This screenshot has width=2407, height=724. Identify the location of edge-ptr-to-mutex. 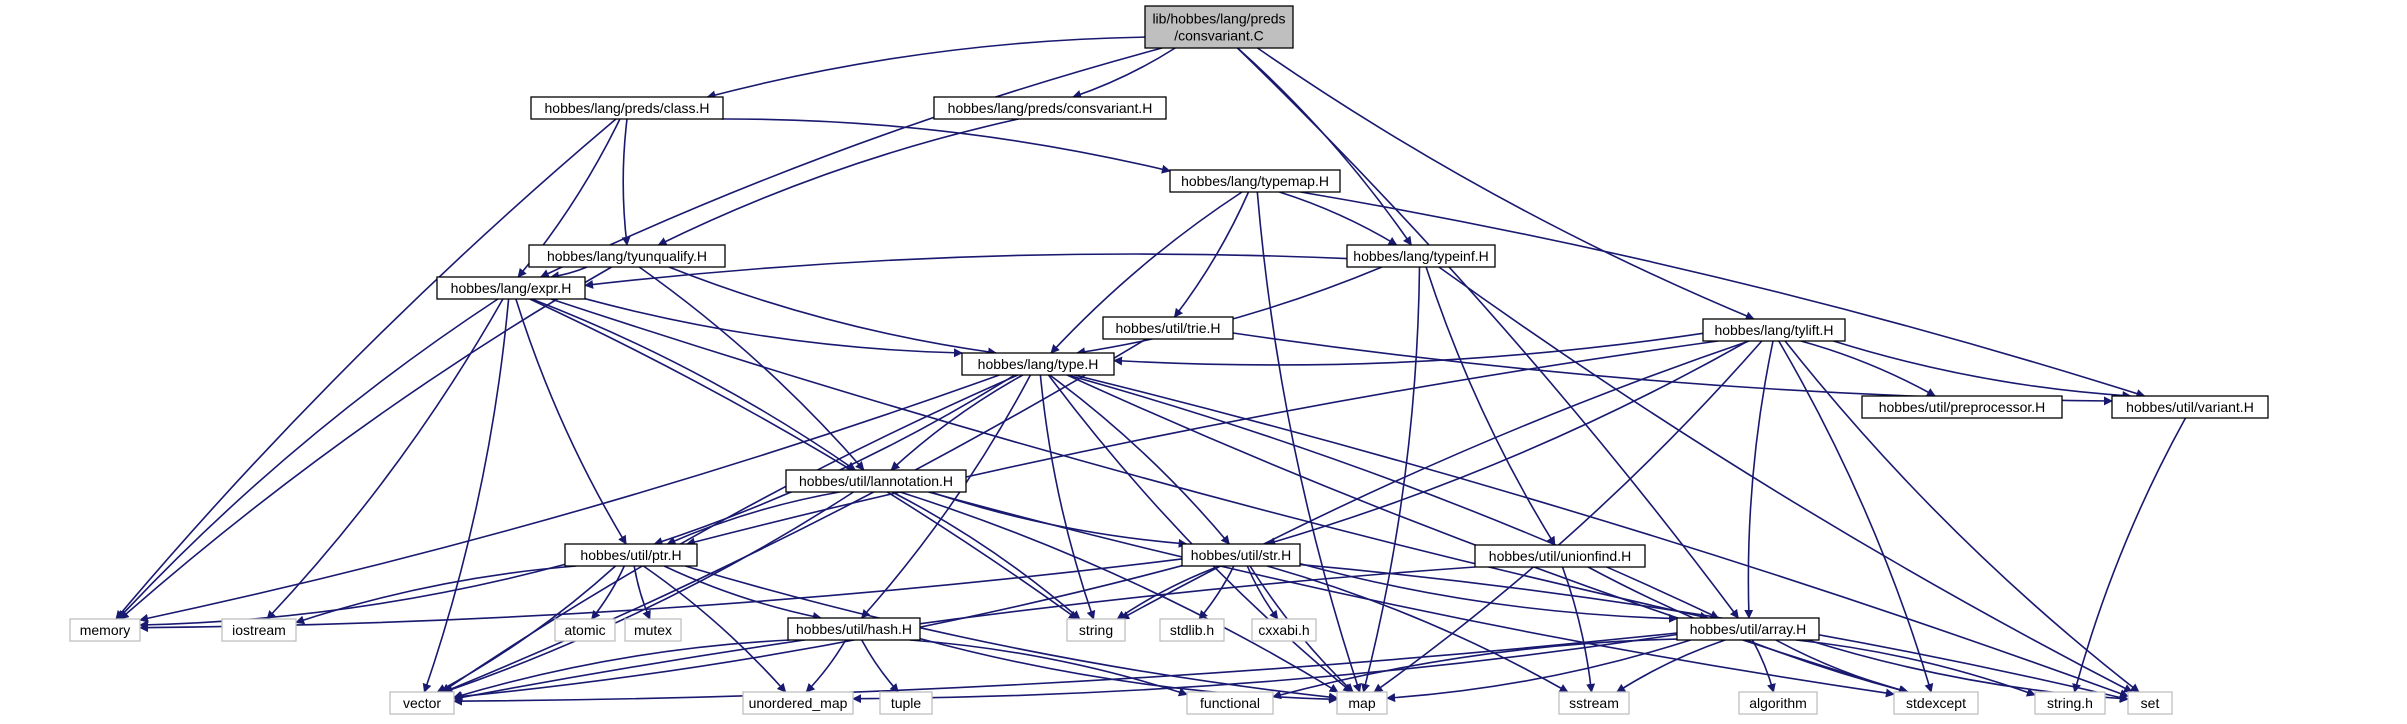
(642, 592).